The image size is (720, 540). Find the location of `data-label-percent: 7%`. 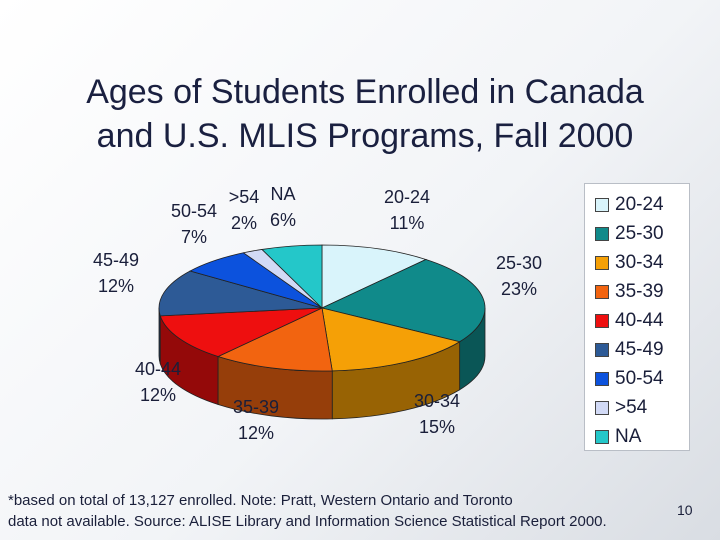

data-label-percent: 7% is located at coordinates (194, 237).